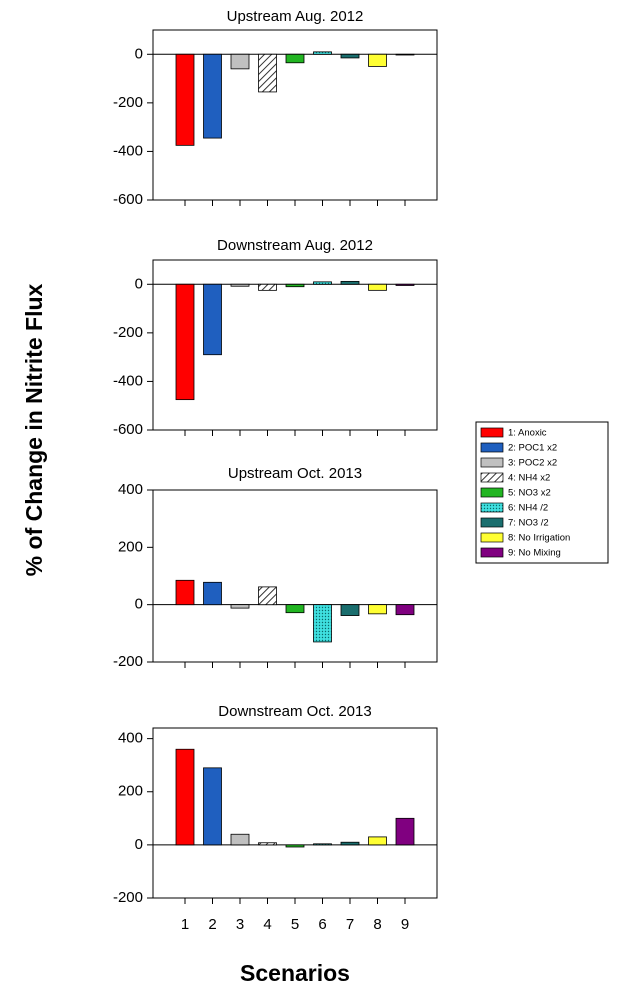  Describe the element at coordinates (34, 429) in the screenshot. I see `y-axis-label: % of Change in Nitrite Flux` at that location.